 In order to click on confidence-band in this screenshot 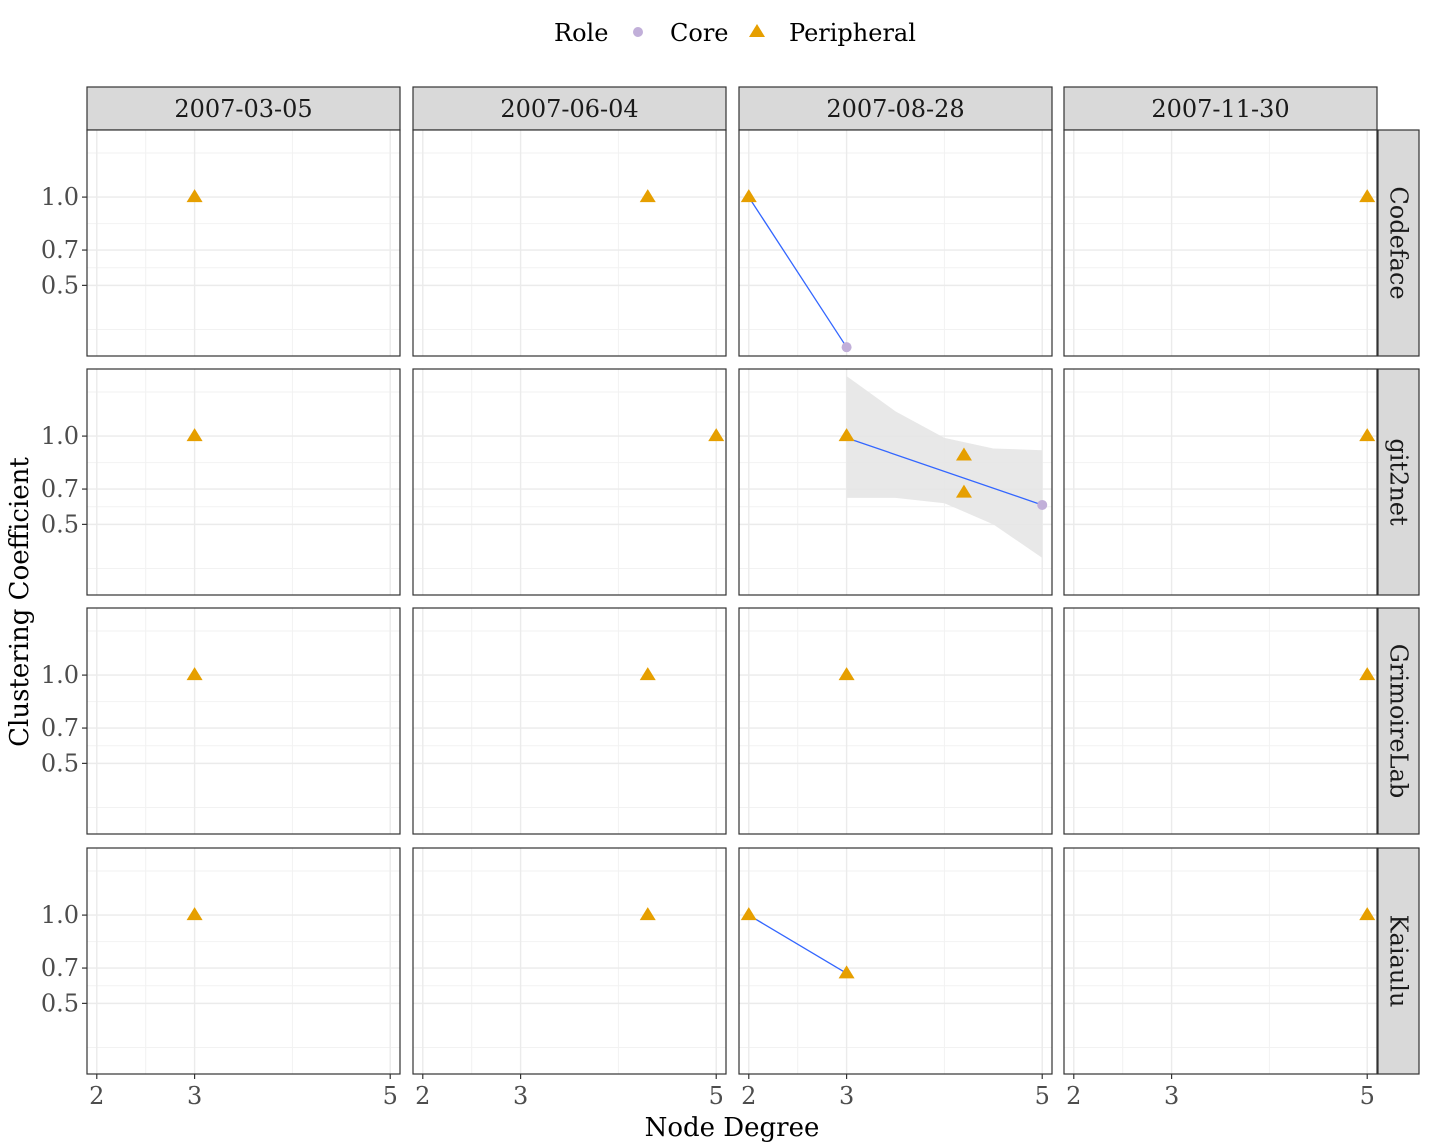, I will do `click(944, 467)`.